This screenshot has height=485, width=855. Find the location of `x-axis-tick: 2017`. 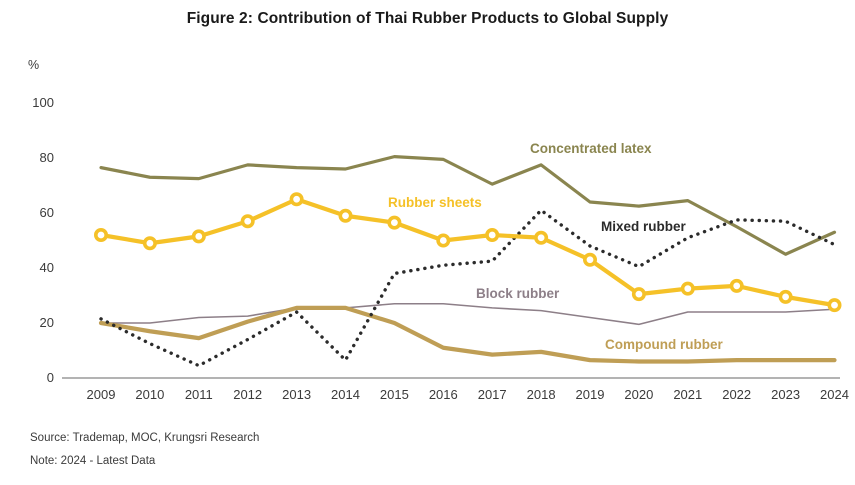

x-axis-tick: 2017 is located at coordinates (492, 394).